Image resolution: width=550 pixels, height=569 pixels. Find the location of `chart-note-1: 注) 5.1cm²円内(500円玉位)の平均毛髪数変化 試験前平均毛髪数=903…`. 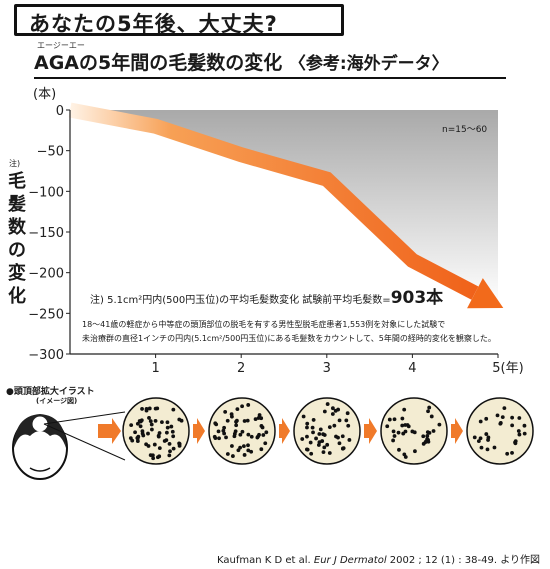

chart-note-1: 注) 5.1cm²円内(500円玉位)の平均毛髪数変化 試験前平均毛髪数=903… is located at coordinates (266, 295).